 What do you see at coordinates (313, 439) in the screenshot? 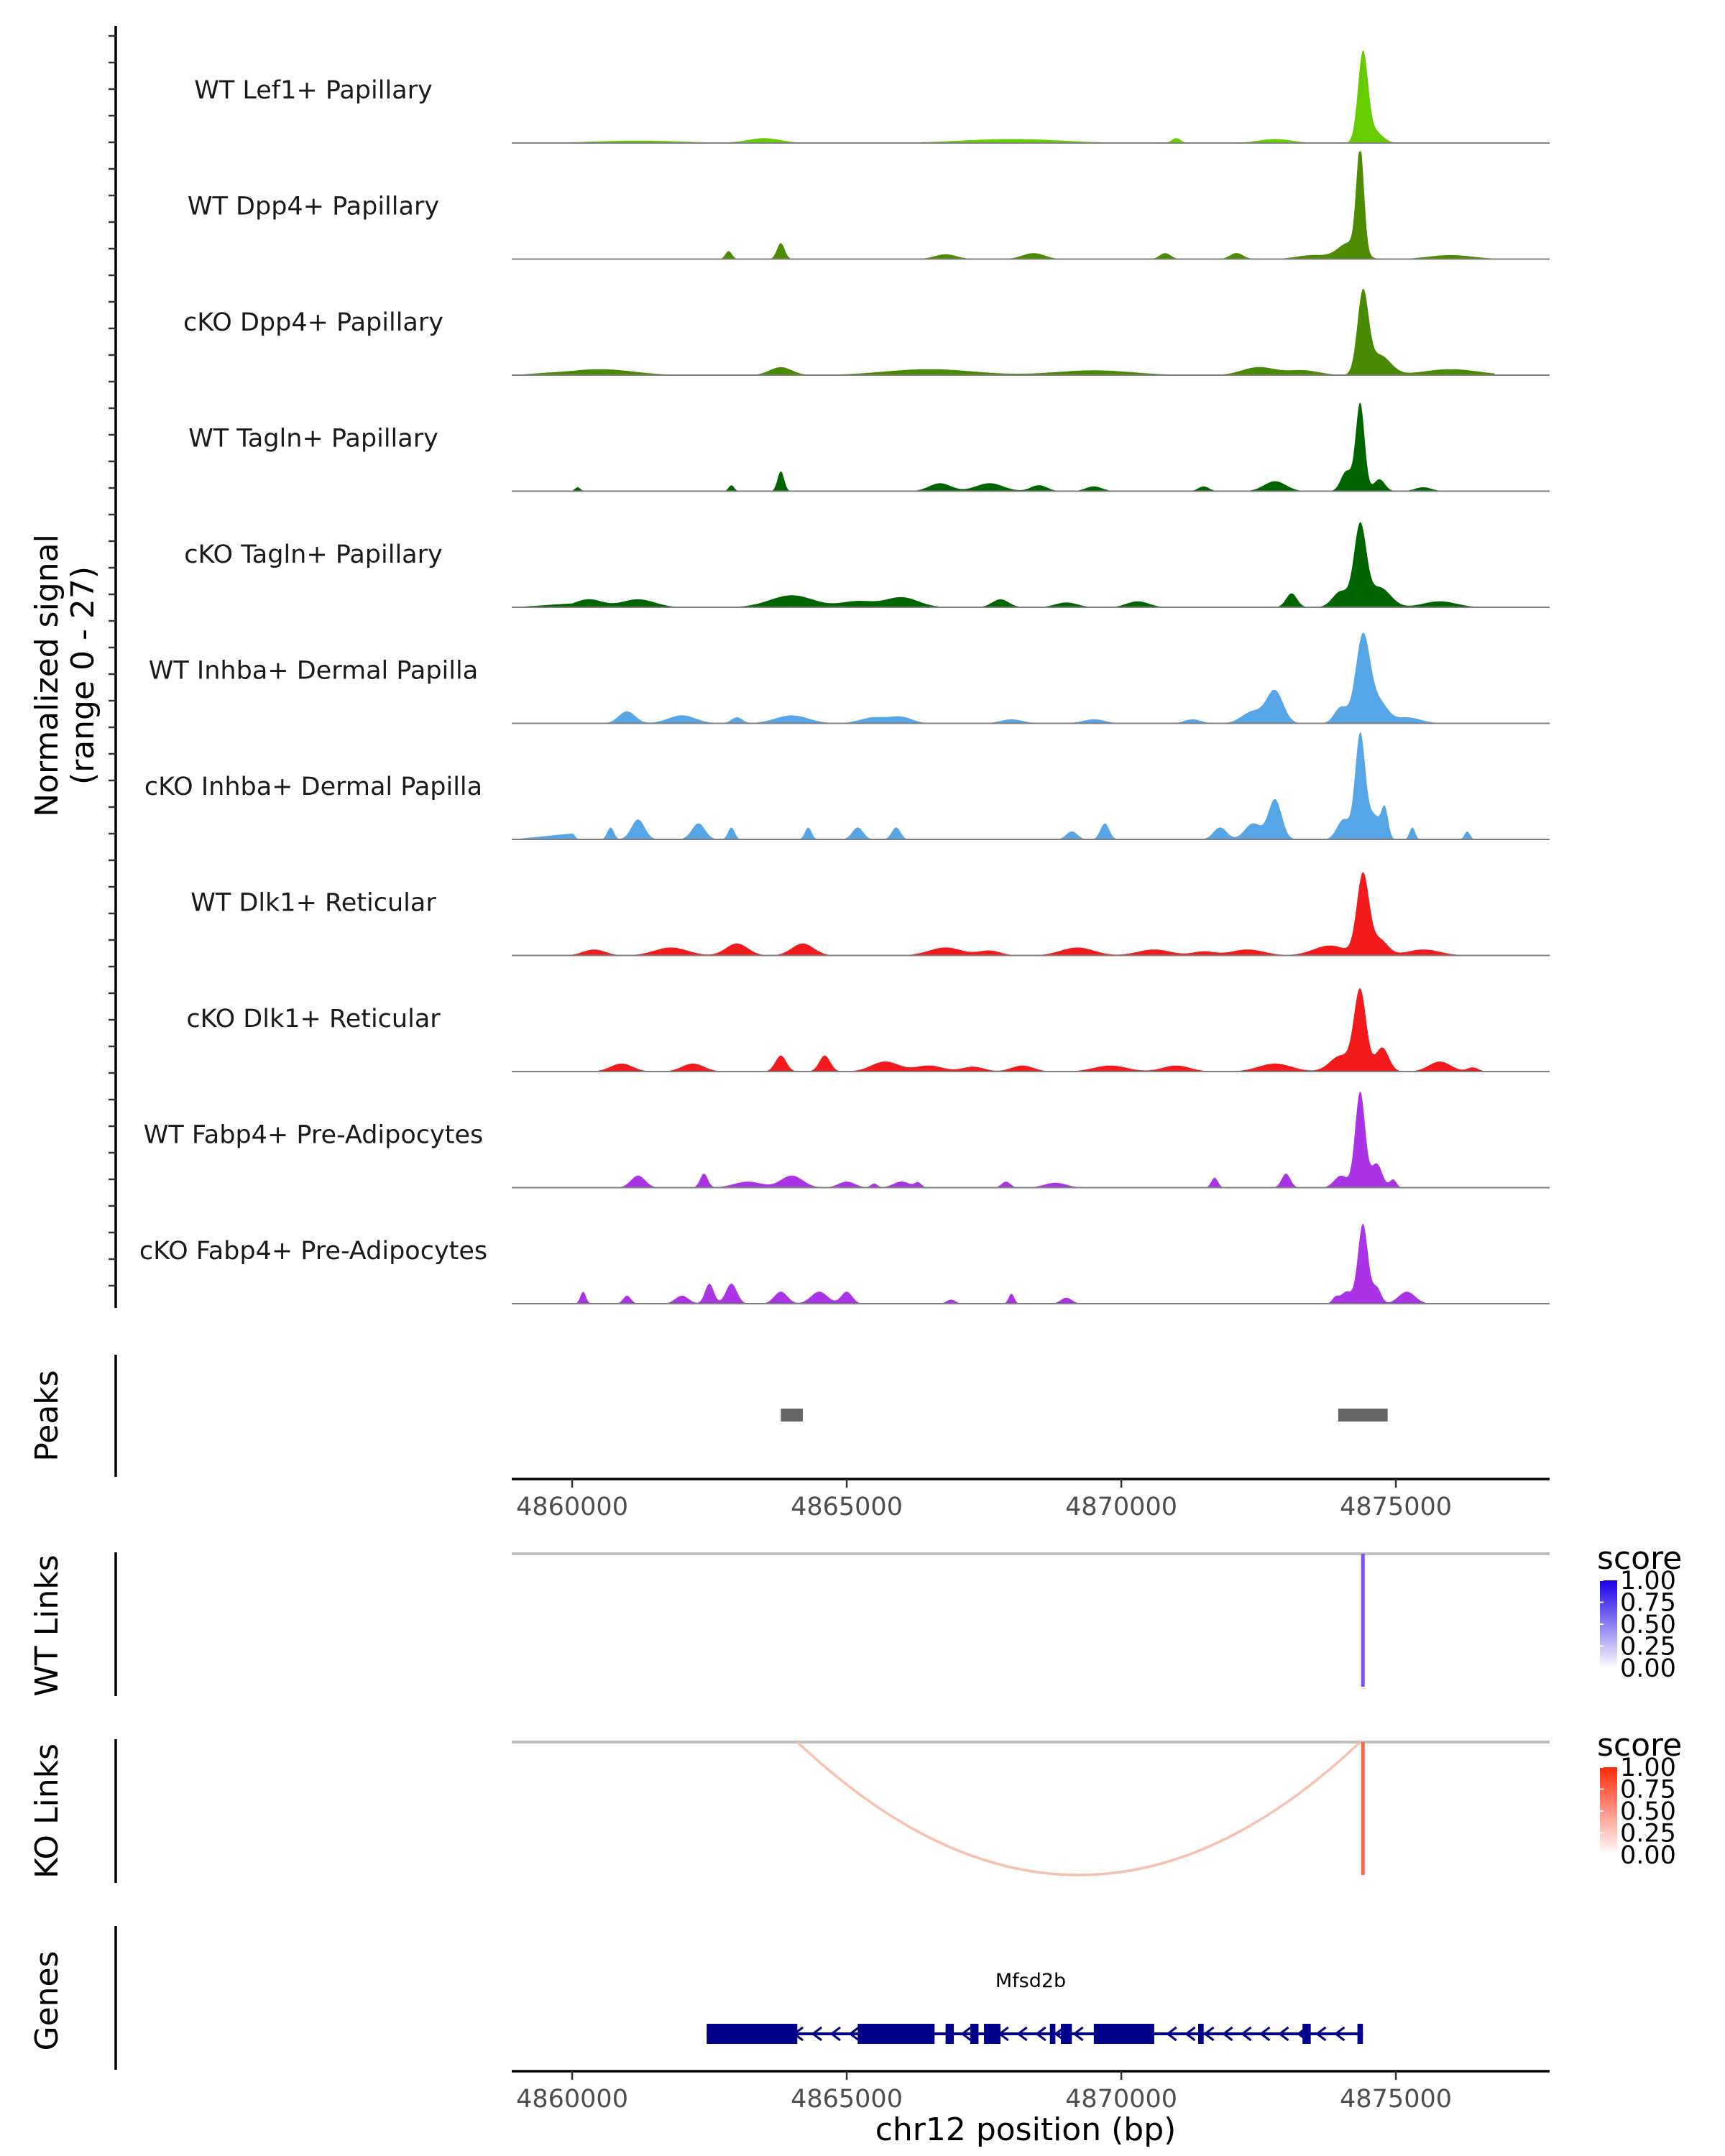
I see `track-label: WT Tagln+ Papillary` at bounding box center [313, 439].